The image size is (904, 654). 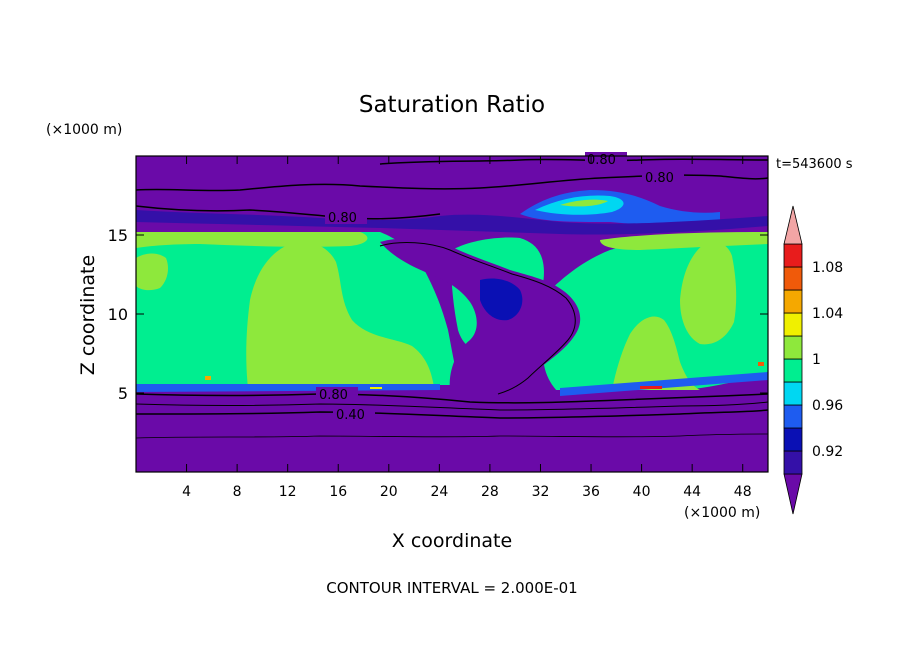 I want to click on contour-line-intrusion, so click(x=477, y=318).